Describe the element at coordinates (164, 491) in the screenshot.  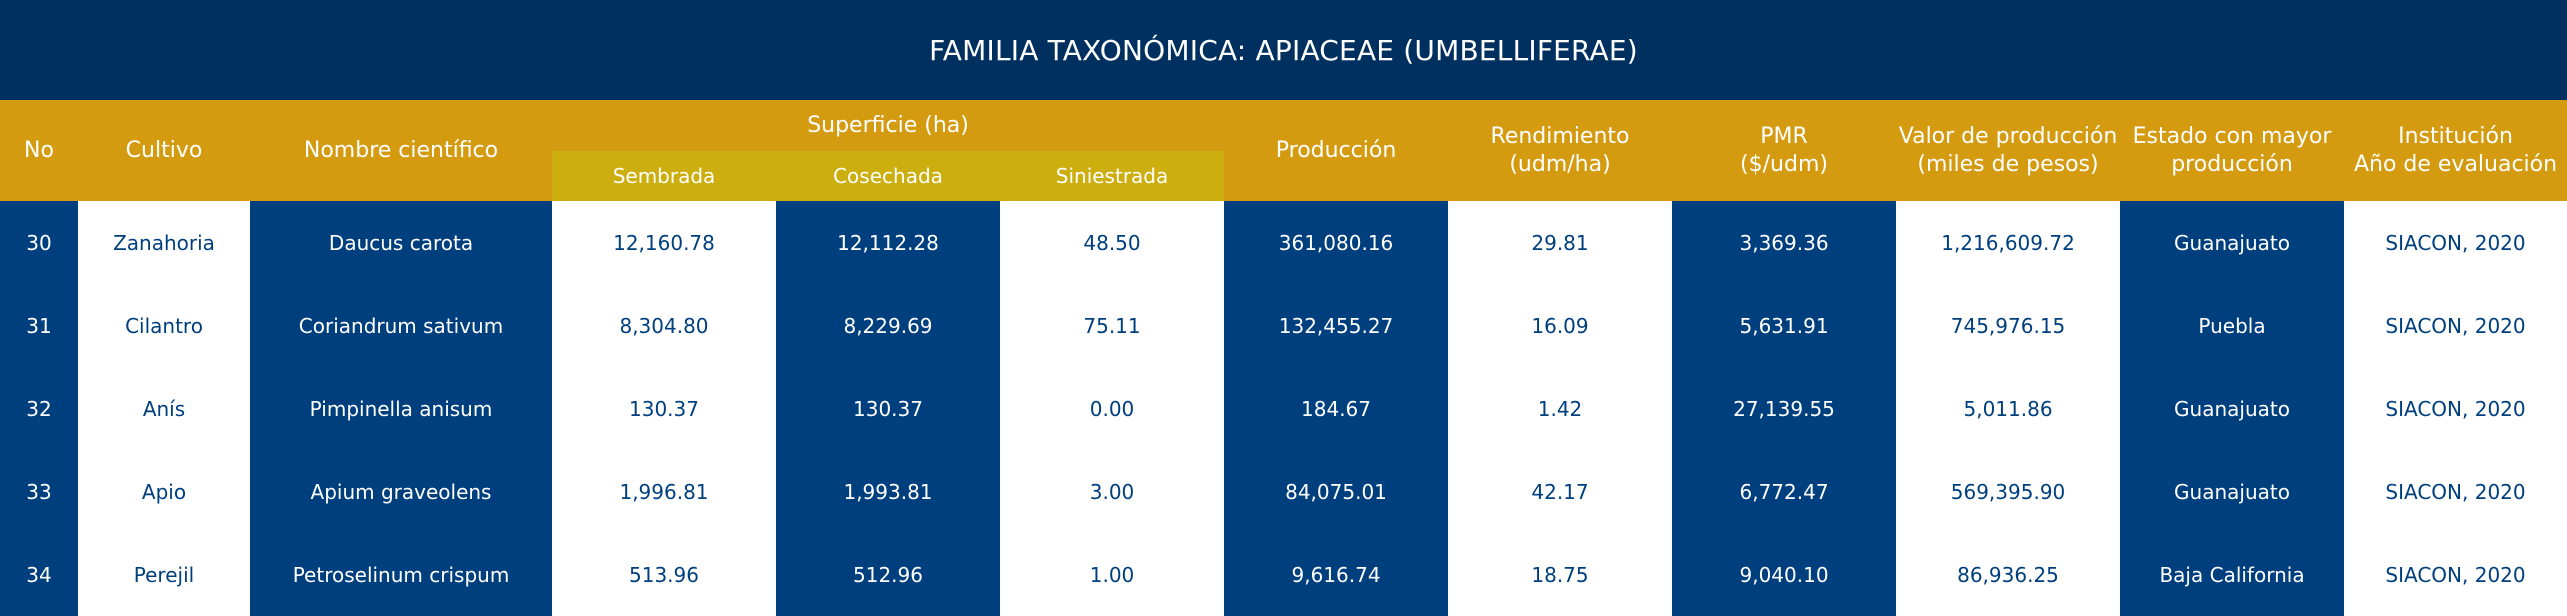
I see `cell-cultivo: Apio` at that location.